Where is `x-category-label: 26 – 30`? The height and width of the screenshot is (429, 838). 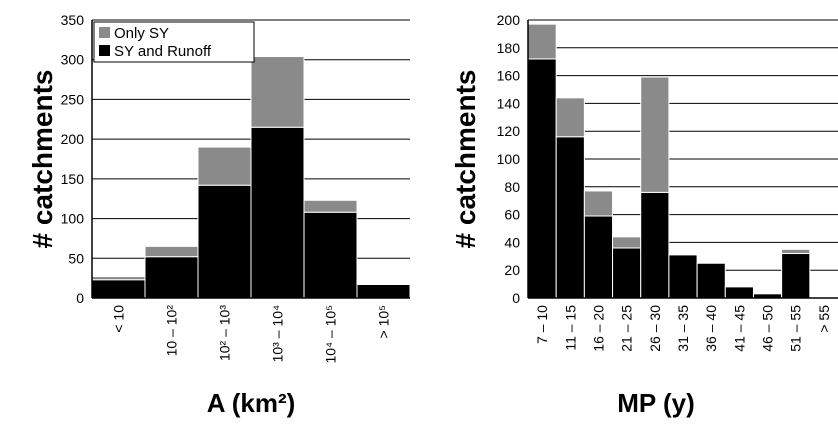 x-category-label: 26 – 30 is located at coordinates (655, 328).